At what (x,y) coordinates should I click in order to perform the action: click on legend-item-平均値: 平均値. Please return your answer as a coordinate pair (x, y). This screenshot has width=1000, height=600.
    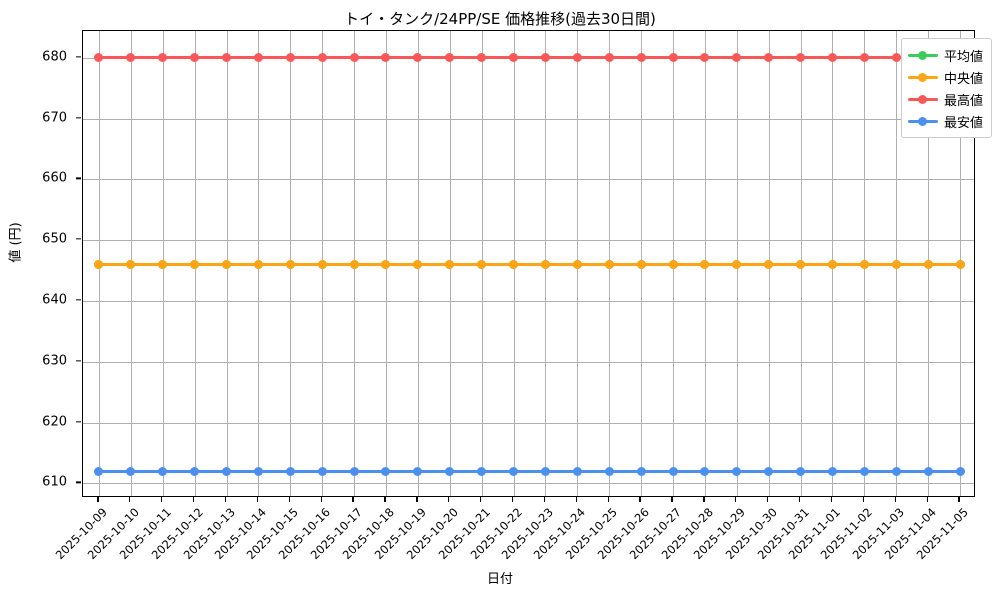
    Looking at the image, I should click on (945, 55).